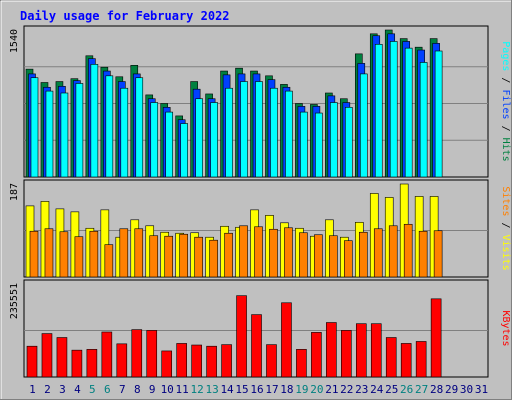 This screenshot has width=512, height=400. Describe the element at coordinates (197, 389) in the screenshot. I see `x-tick-day-12: 12` at that location.